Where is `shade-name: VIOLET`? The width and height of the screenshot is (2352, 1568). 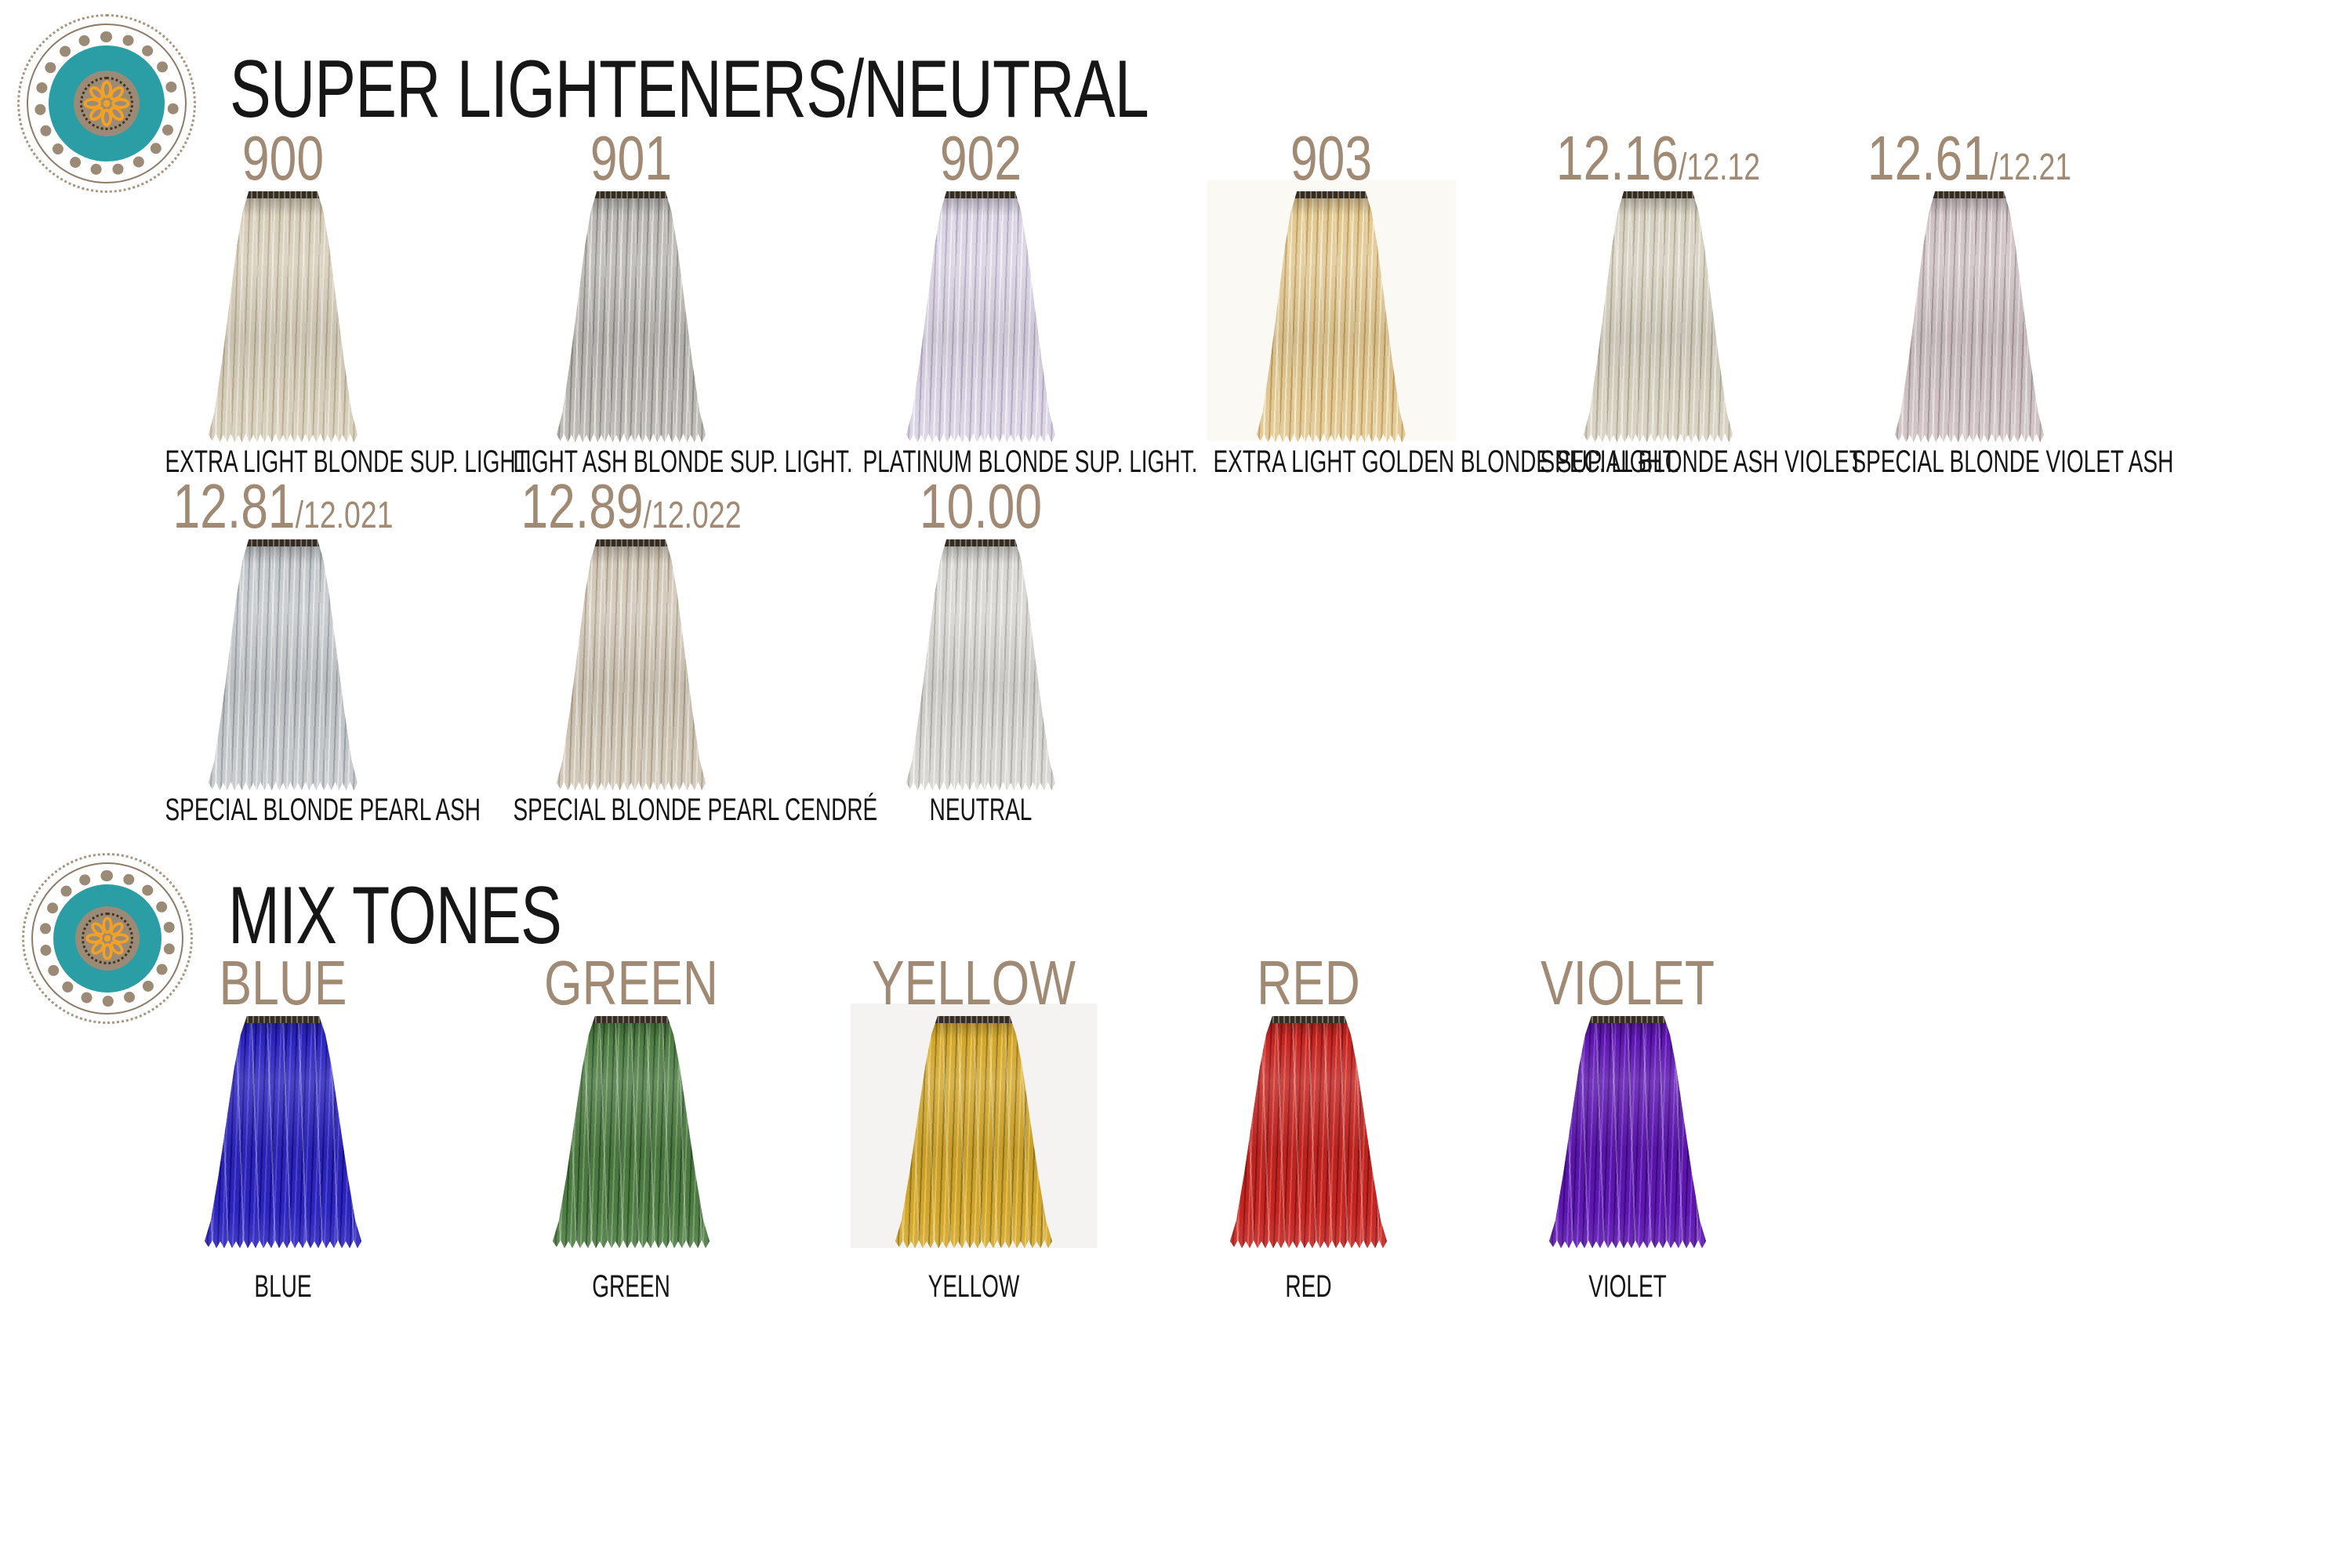 shade-name: VIOLET is located at coordinates (1627, 1286).